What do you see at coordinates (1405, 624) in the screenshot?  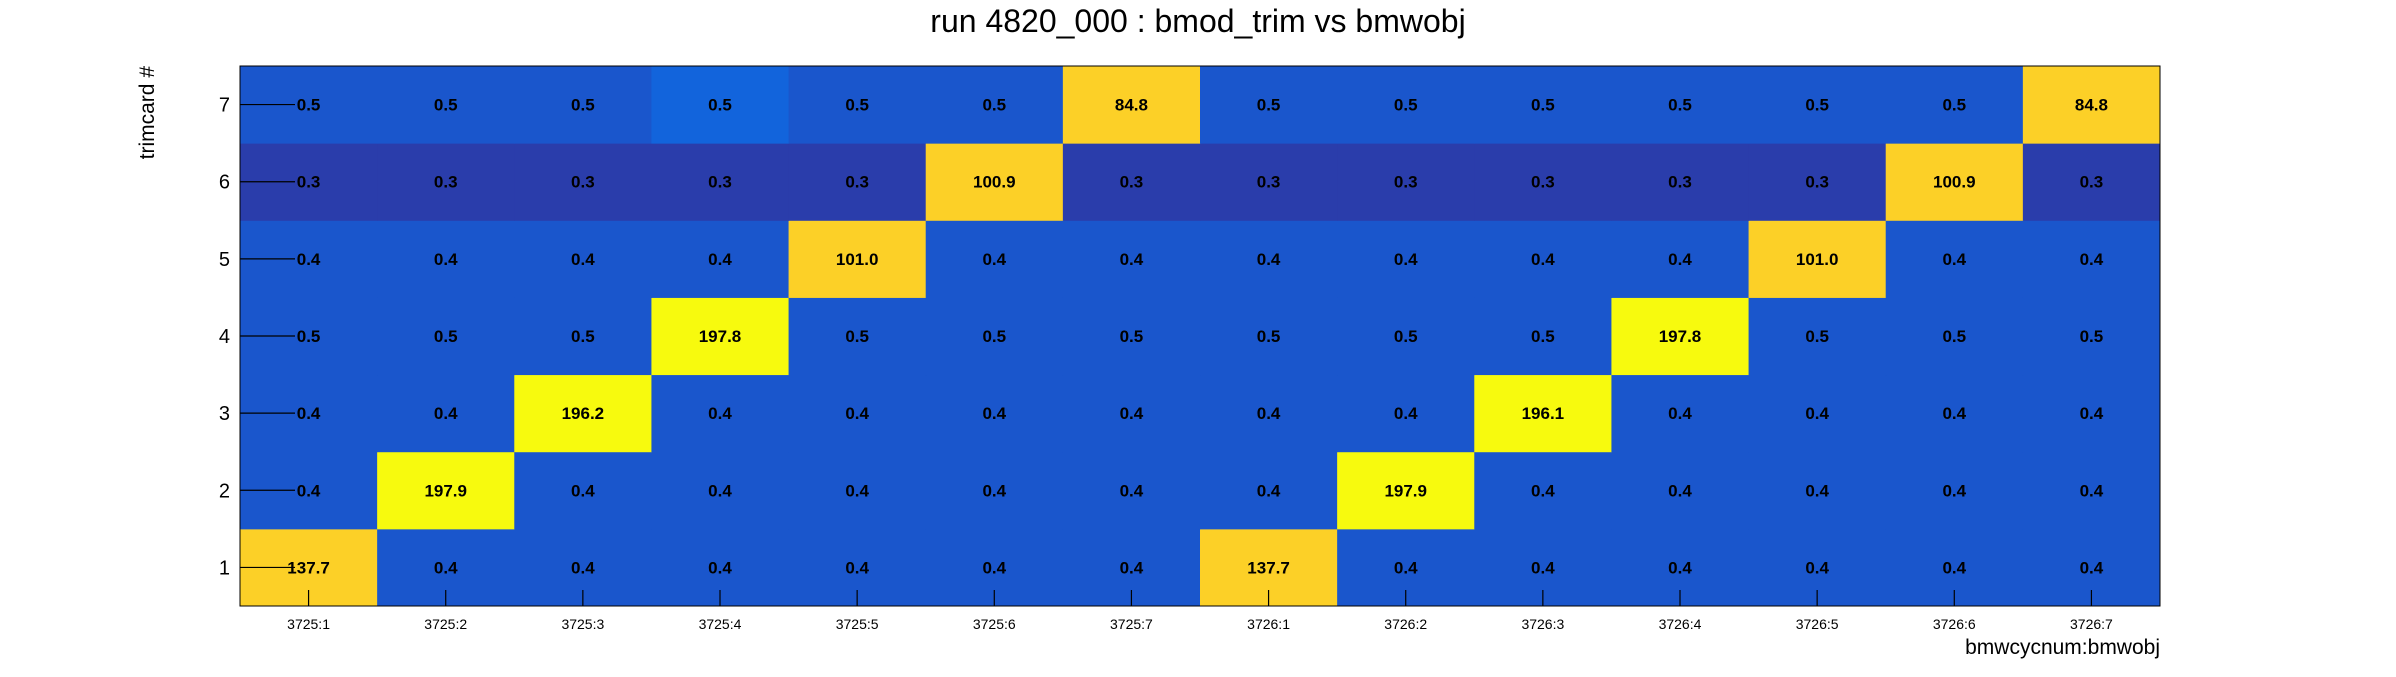 I see `x-tick-label: 3726:2` at bounding box center [1405, 624].